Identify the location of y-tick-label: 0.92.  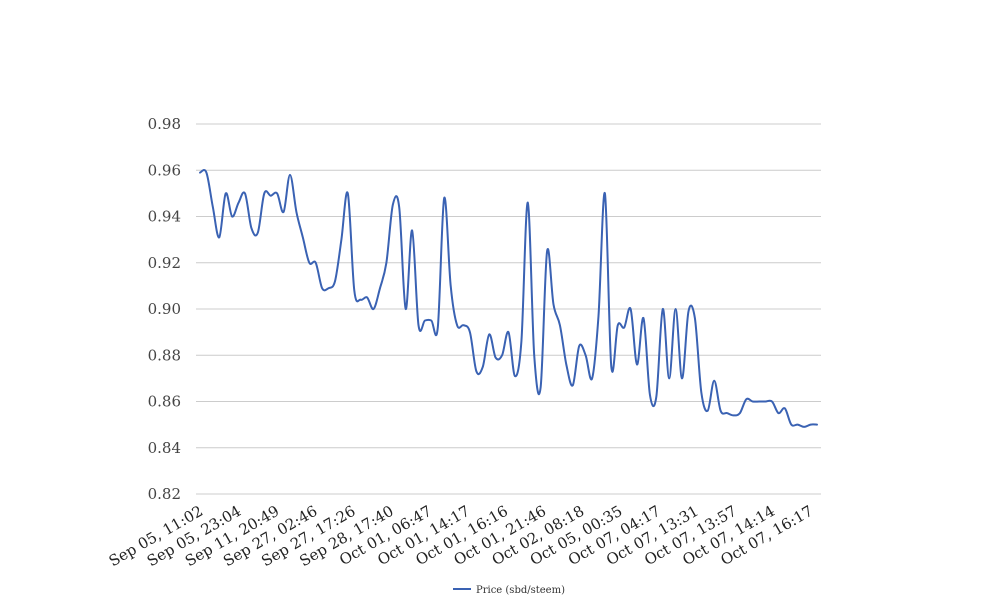
(164, 263).